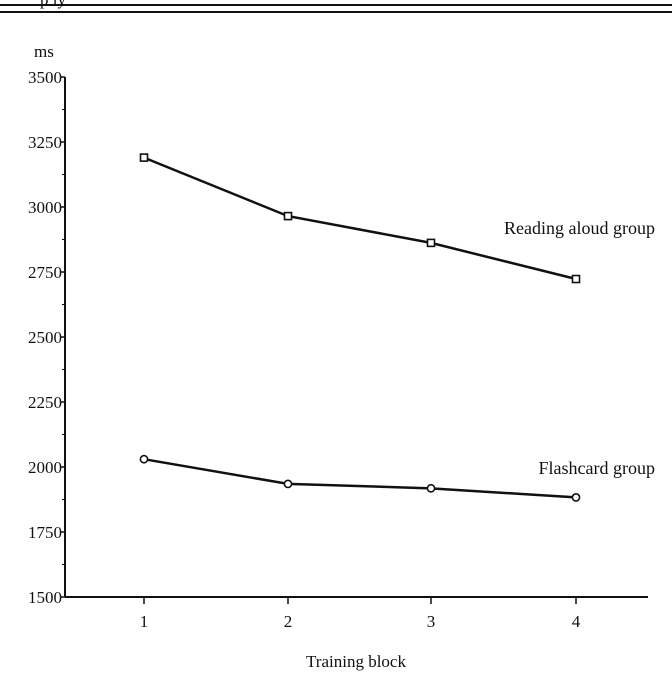  Describe the element at coordinates (144, 621) in the screenshot. I see `x-tick-label: 1` at that location.